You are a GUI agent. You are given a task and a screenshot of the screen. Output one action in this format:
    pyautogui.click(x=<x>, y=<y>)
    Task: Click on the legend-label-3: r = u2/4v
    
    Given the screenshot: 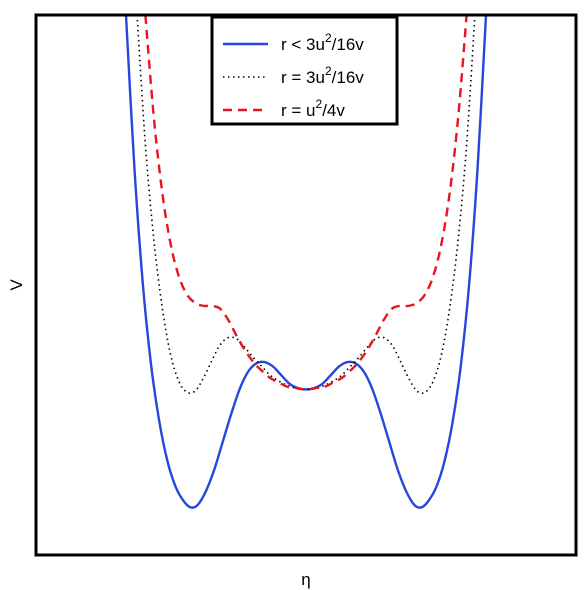 What is the action you would take?
    pyautogui.click(x=313, y=108)
    